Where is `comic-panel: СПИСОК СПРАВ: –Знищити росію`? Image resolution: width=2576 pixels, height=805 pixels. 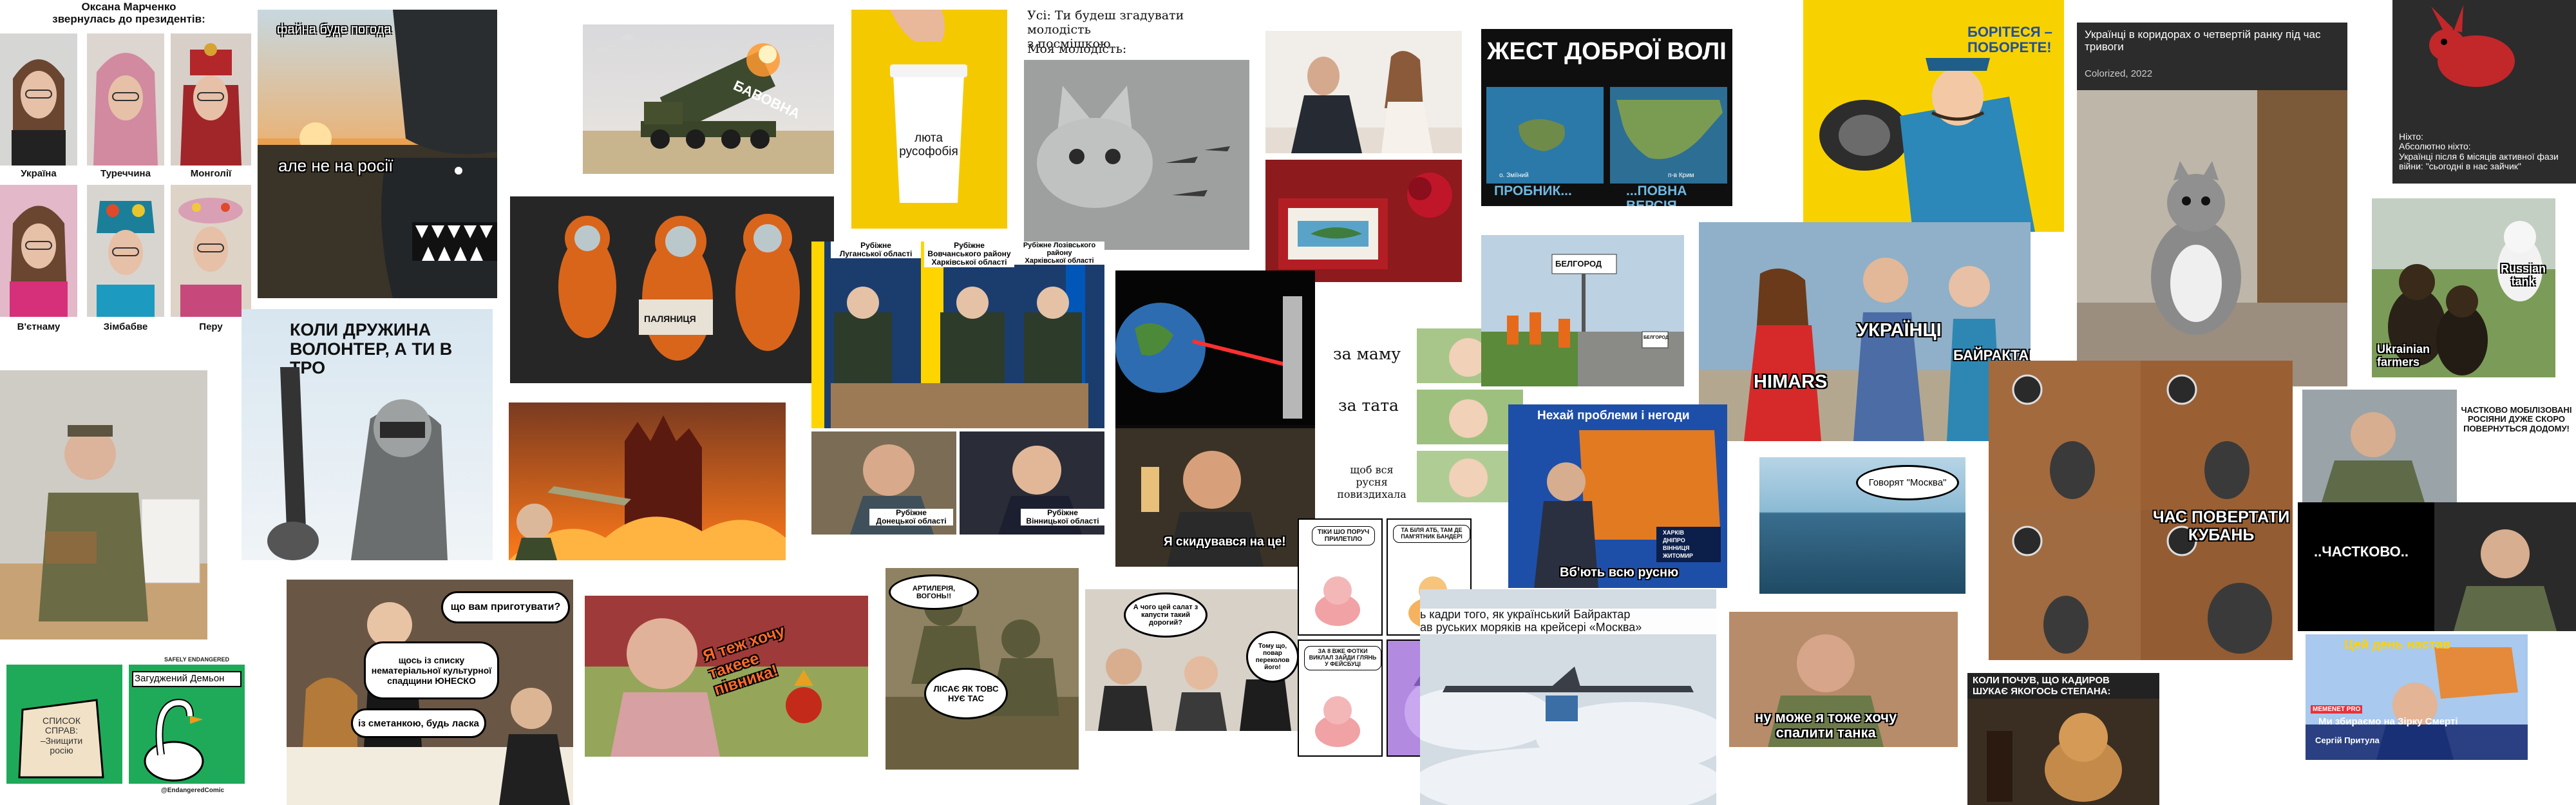
comic-panel: СПИСОК СПРАВ: –Знищити росію is located at coordinates (64, 724).